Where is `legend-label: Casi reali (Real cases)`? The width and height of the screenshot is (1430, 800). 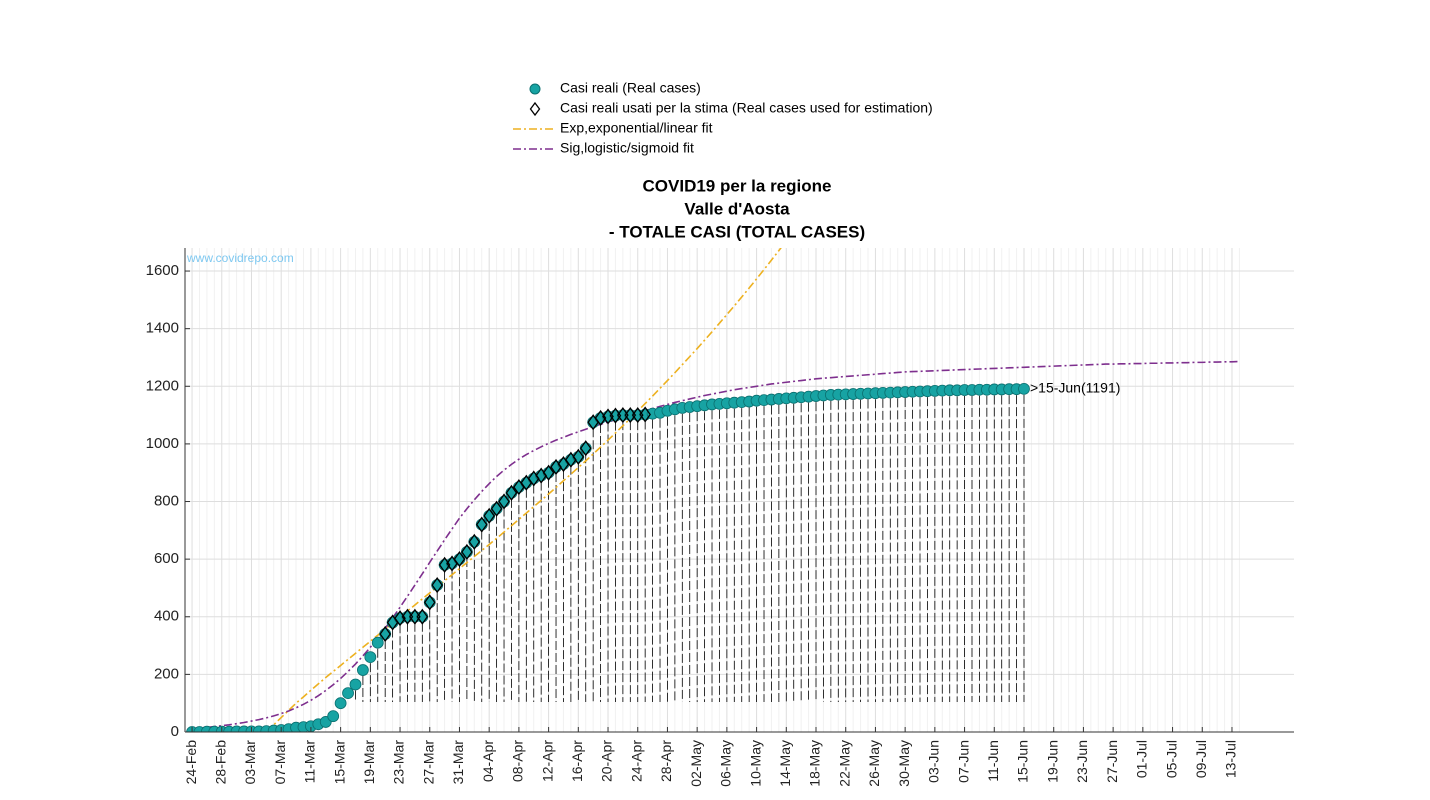 legend-label: Casi reali (Real cases) is located at coordinates (630, 88).